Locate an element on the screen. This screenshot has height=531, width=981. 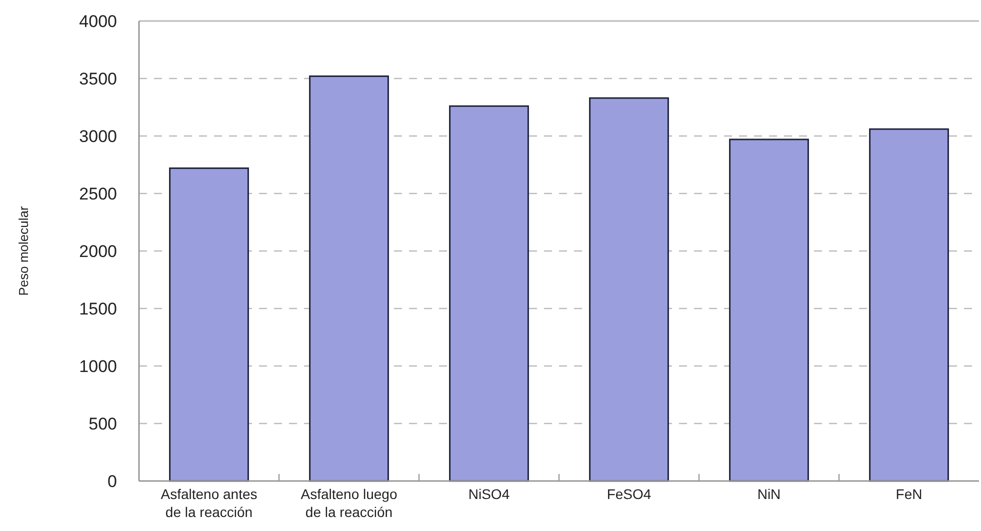
x-tick-label: Asfalteno antes de la reacción is located at coordinates (209, 503).